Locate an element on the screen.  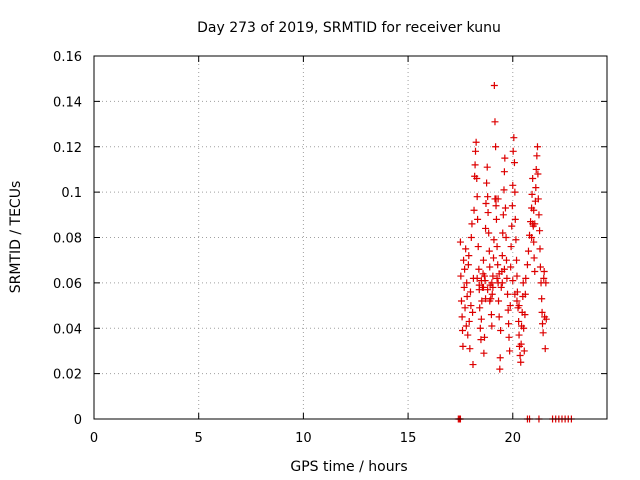
data-points is located at coordinates (514, 252).